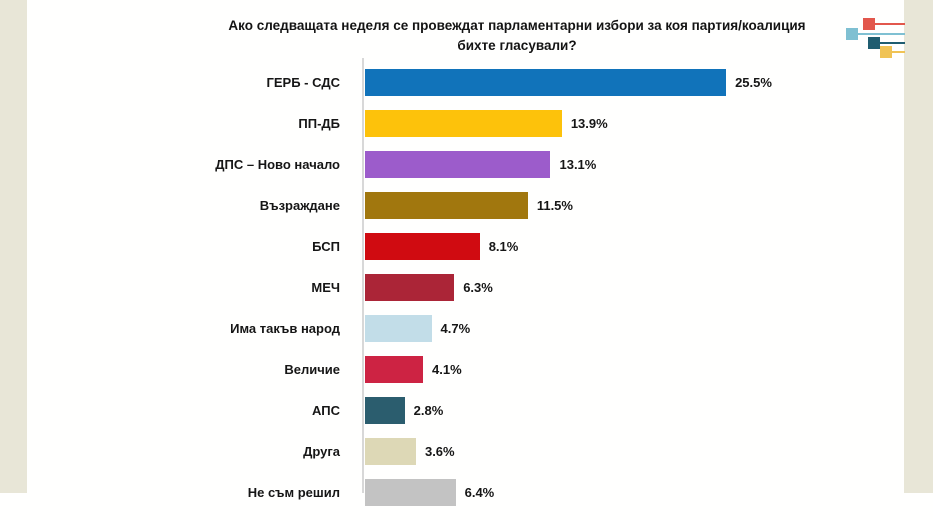 This screenshot has width=933, height=520. I want to click on party-label: МЕЧ, so click(325, 287).